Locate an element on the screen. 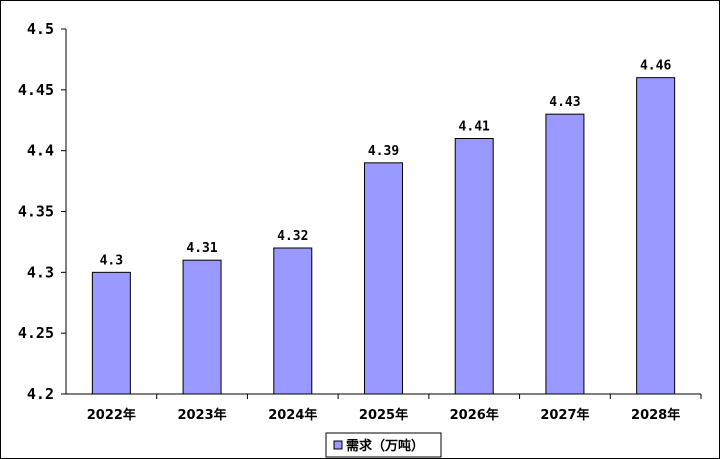 This screenshot has height=459, width=720. legend-label: 需求（万吨） is located at coordinates (385, 446).